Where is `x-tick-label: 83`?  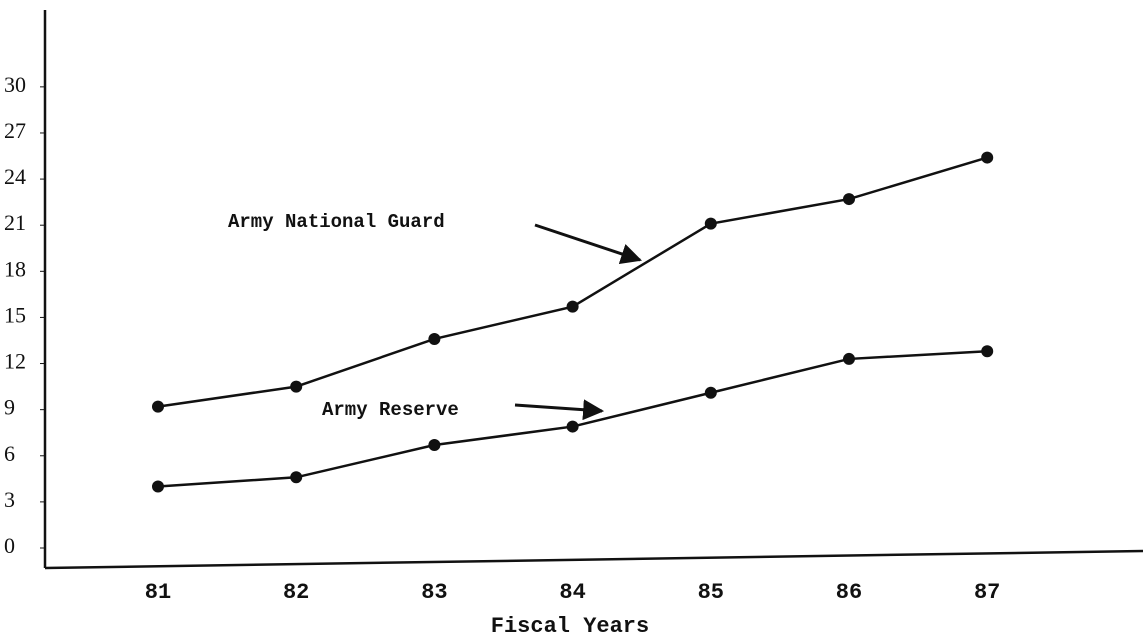
x-tick-label: 83 is located at coordinates (434, 592).